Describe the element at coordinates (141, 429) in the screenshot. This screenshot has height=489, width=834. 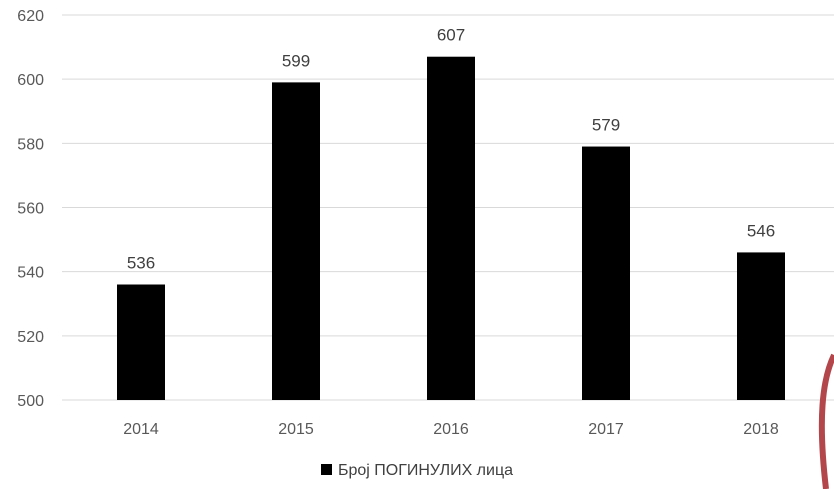
I see `x-tick-label: 2014` at that location.